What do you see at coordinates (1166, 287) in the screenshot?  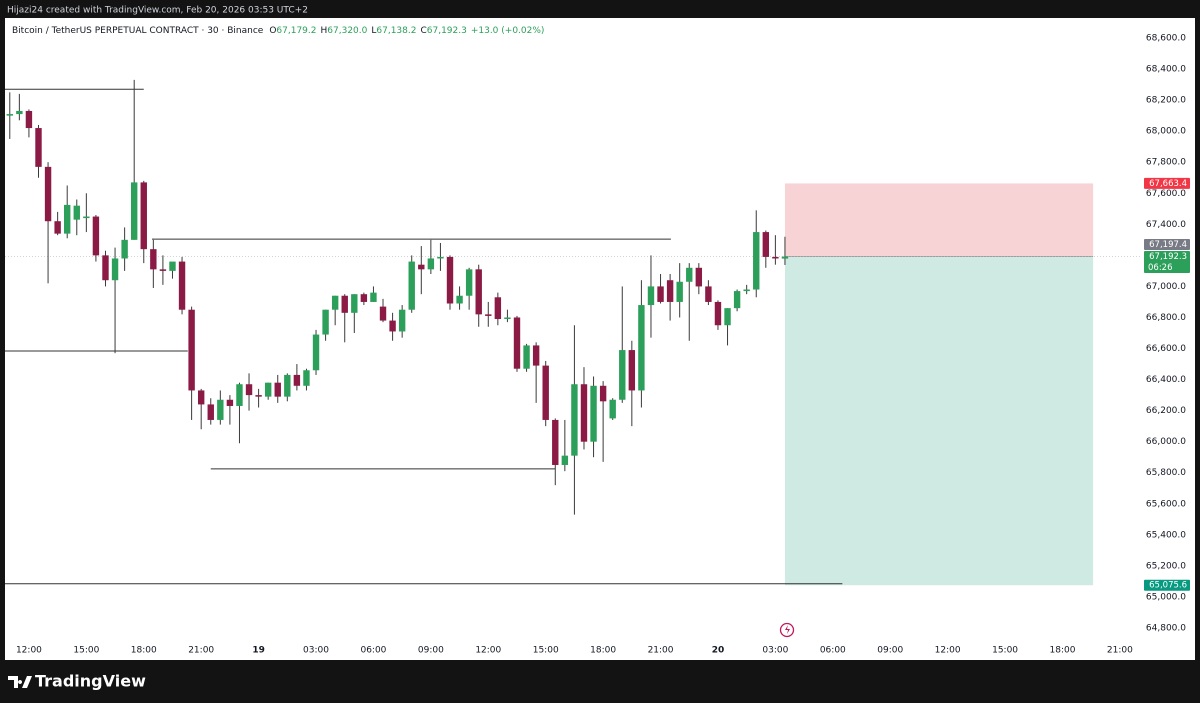 I see `y-tick-label: 67,000.0` at bounding box center [1166, 287].